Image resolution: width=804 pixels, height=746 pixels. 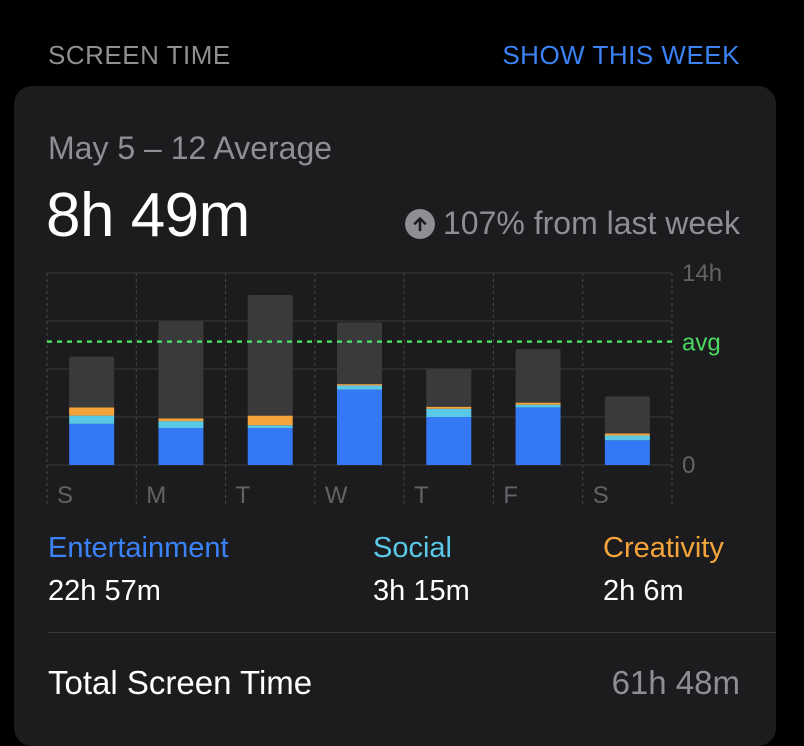 I want to click on day-label: F, so click(x=510, y=495).